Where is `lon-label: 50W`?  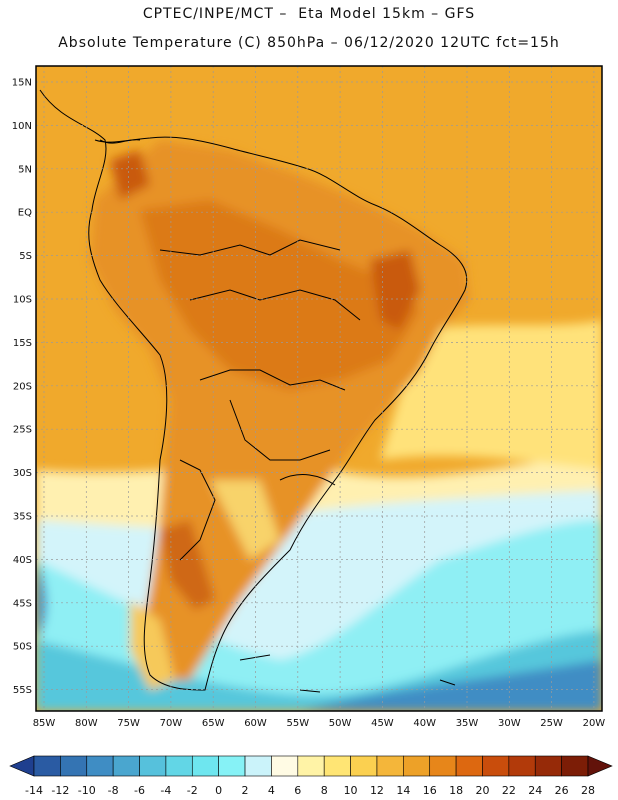
lon-label: 50W is located at coordinates (340, 723).